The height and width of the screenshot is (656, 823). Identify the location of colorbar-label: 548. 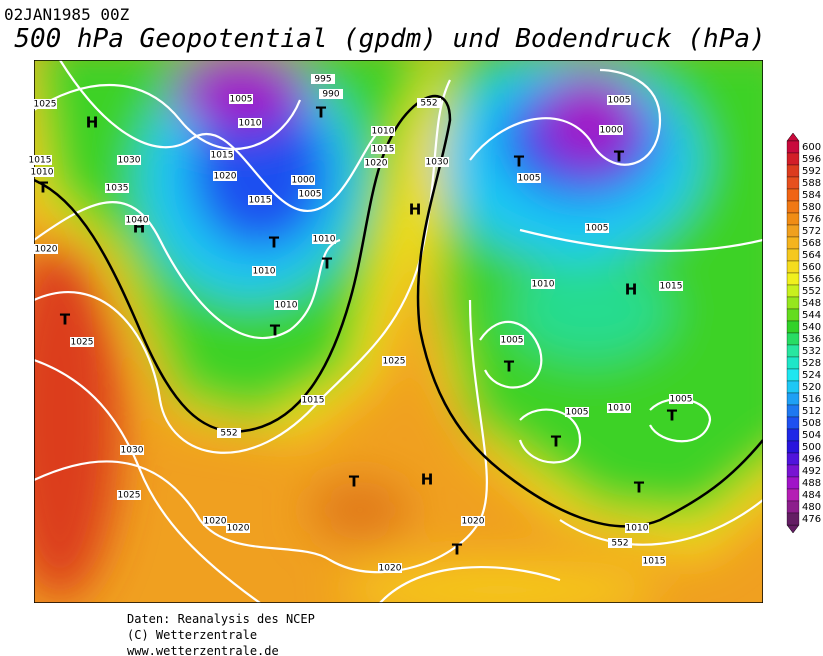
(811, 303).